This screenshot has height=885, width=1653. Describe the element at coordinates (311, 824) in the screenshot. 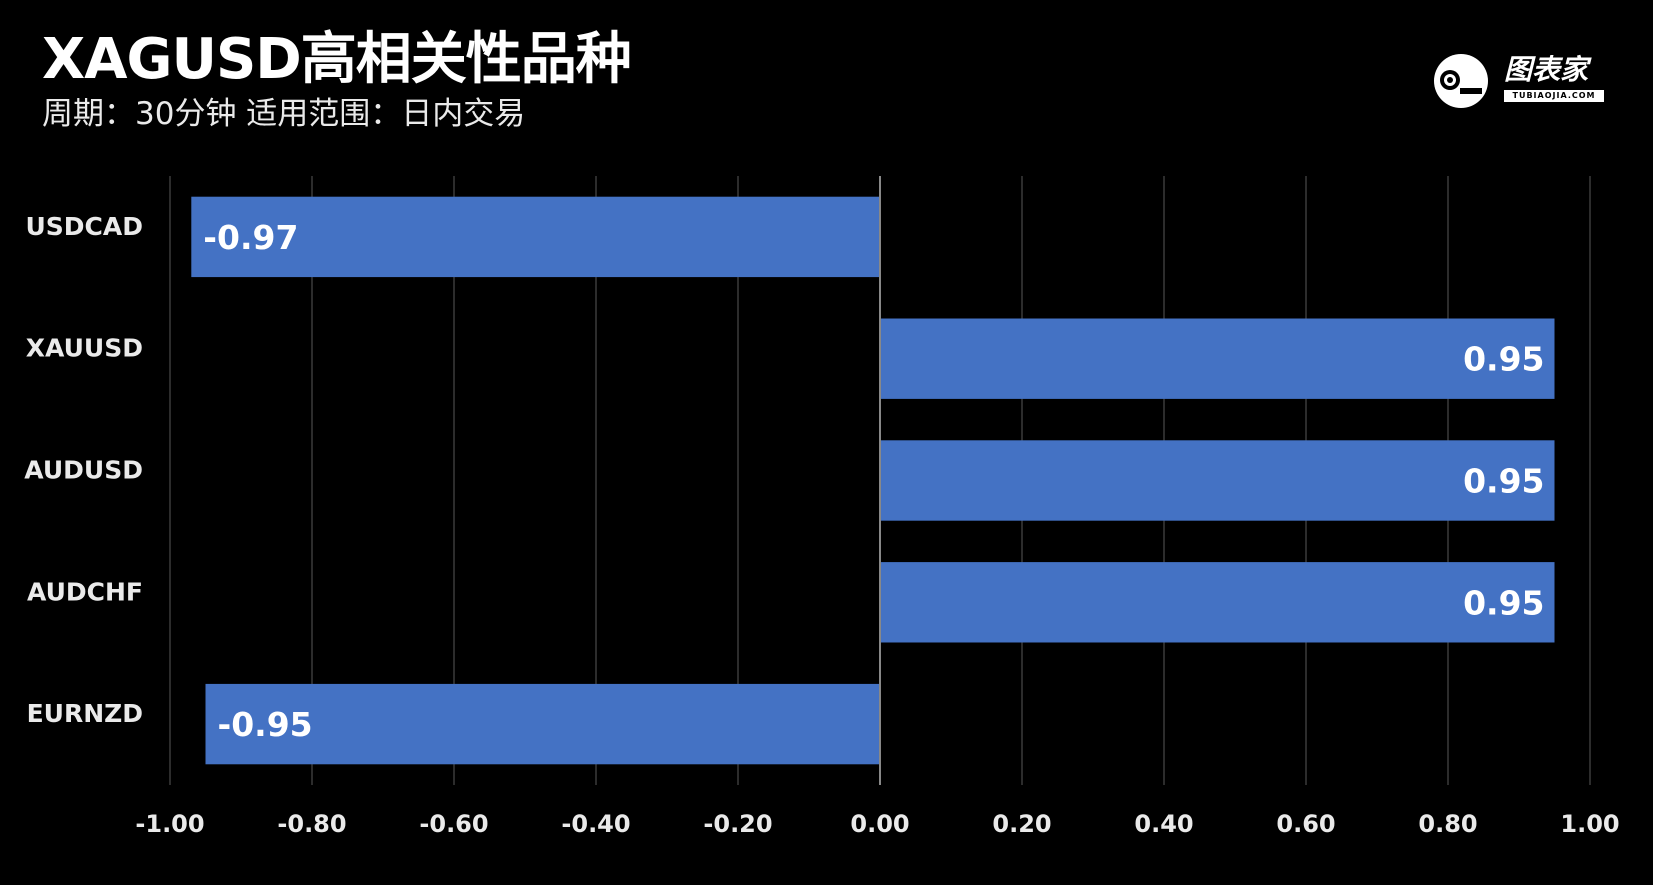

I see `x-tick-label: -0.80` at that location.